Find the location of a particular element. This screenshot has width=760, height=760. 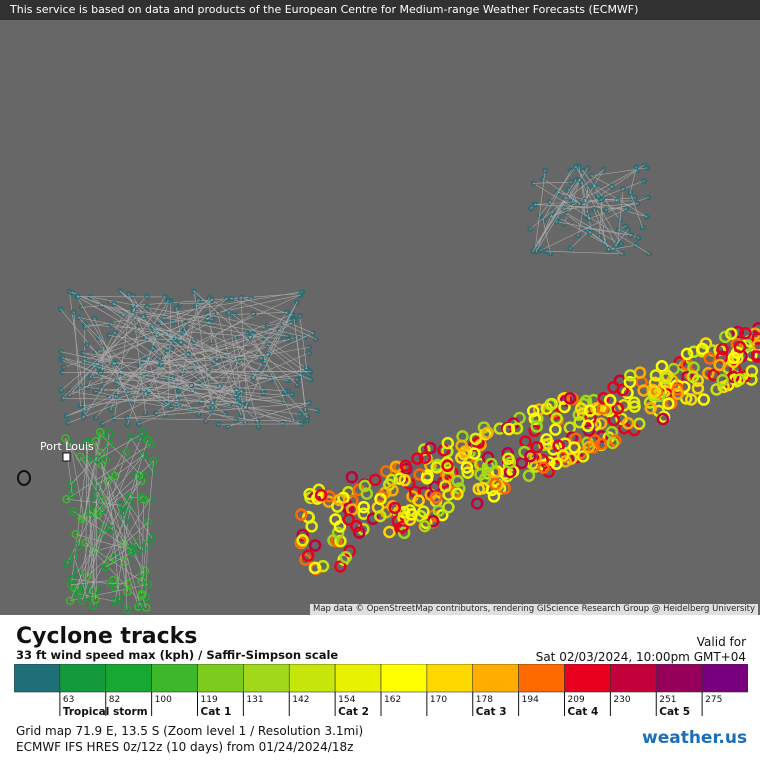

category-label: Cat 4 is located at coordinates (583, 712).